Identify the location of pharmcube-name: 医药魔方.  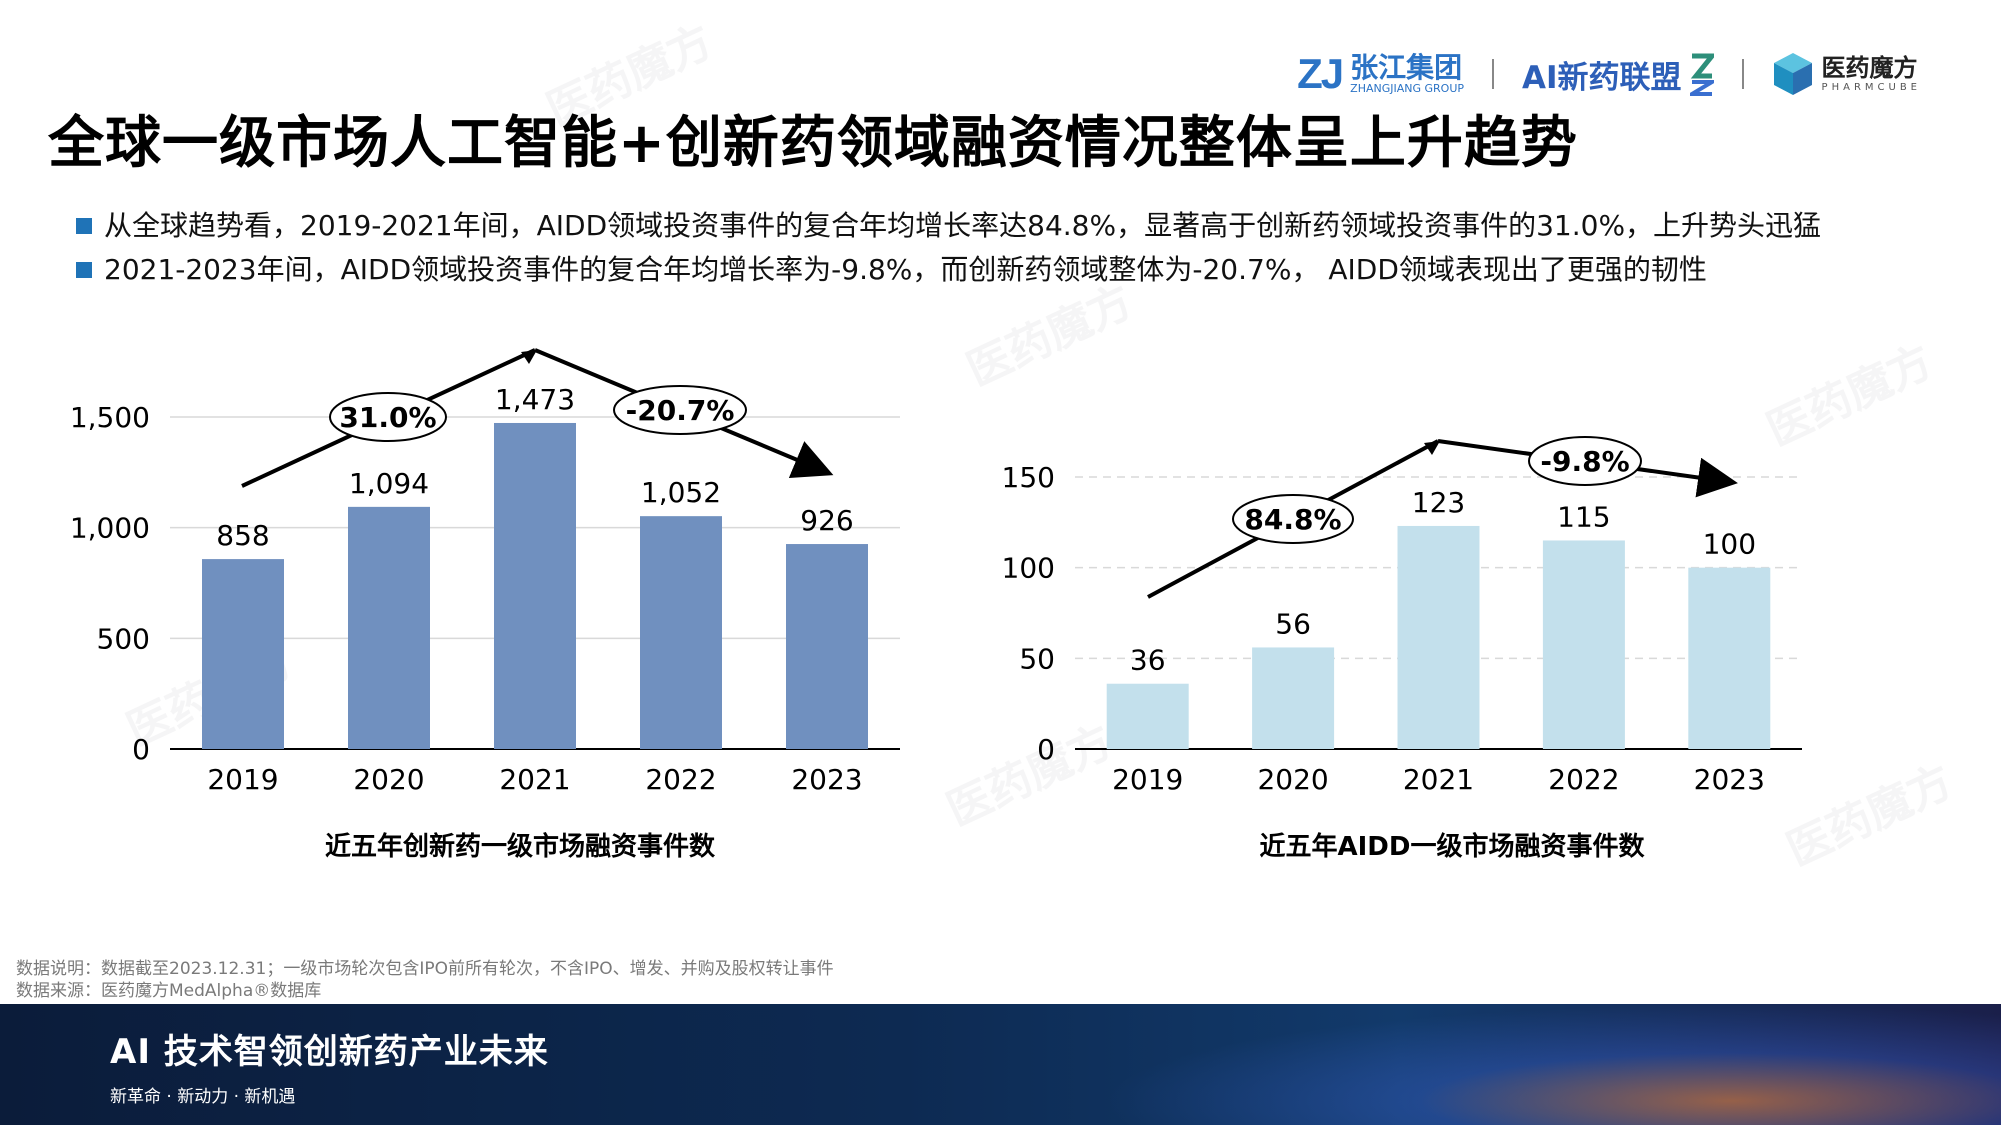
(1869, 68).